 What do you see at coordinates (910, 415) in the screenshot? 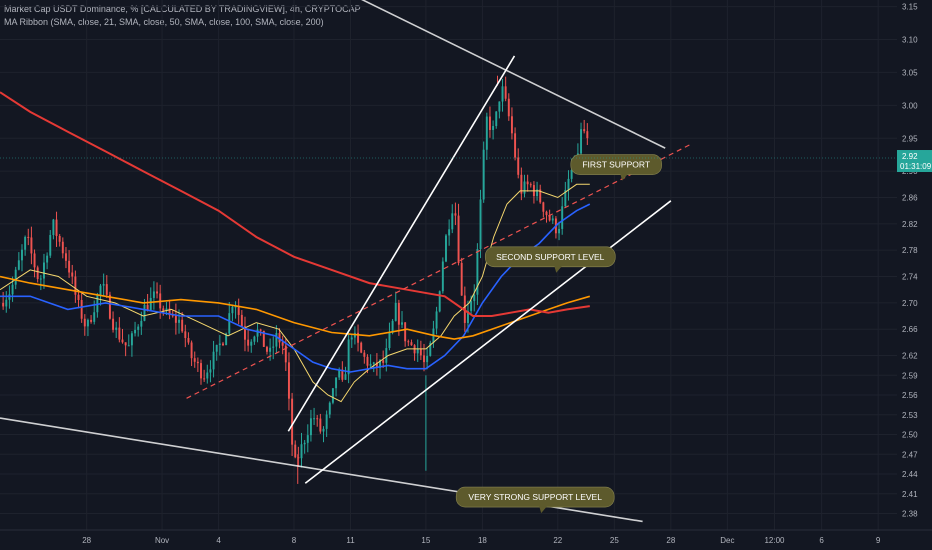
I see `price-tick-label: 2.53` at bounding box center [910, 415].